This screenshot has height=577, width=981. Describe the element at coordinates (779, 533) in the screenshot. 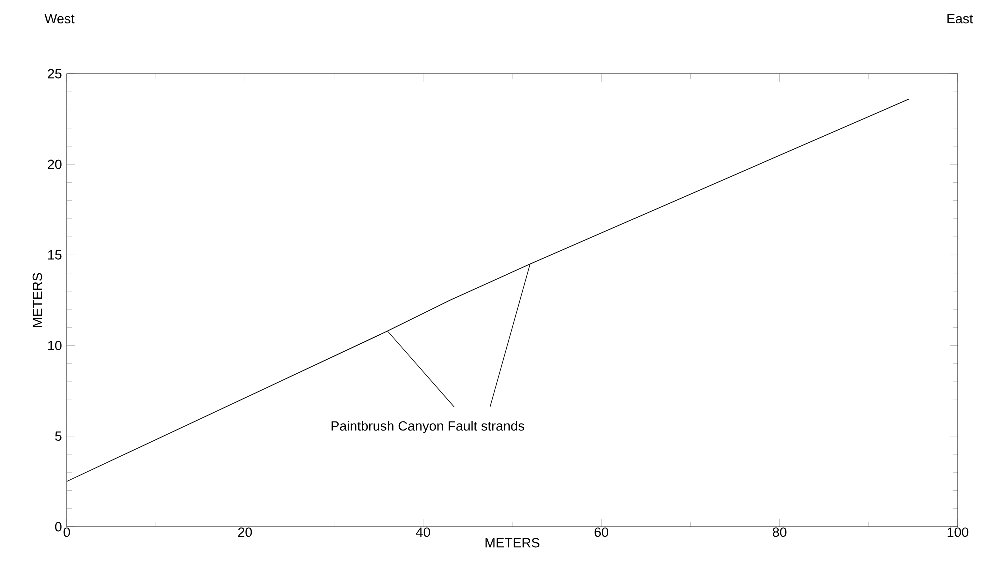

I see `x-tick-label: 80` at that location.